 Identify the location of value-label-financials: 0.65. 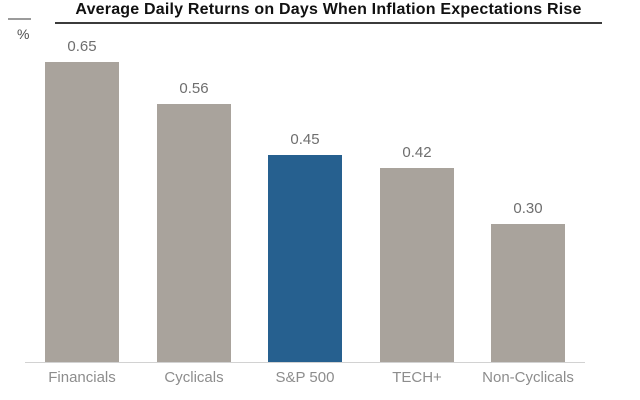
(82, 46).